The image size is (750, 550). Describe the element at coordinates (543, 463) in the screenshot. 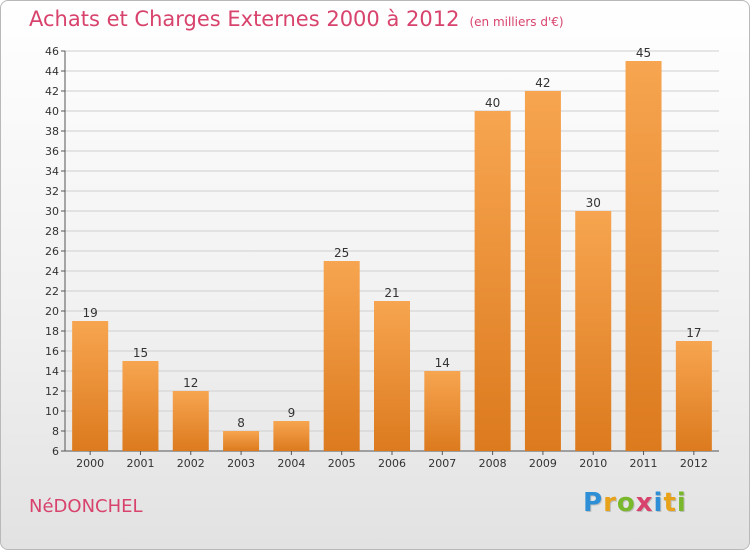

I see `x-tick-label-2009: 2009` at that location.